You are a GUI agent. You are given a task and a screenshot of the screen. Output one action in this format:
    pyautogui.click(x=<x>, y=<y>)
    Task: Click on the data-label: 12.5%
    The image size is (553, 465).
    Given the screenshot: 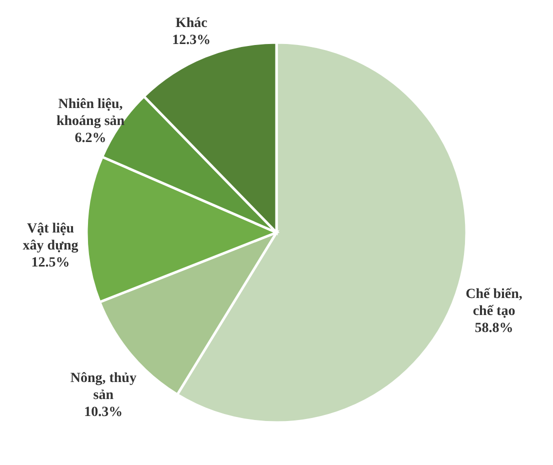 What is the action you would take?
    pyautogui.click(x=50, y=263)
    